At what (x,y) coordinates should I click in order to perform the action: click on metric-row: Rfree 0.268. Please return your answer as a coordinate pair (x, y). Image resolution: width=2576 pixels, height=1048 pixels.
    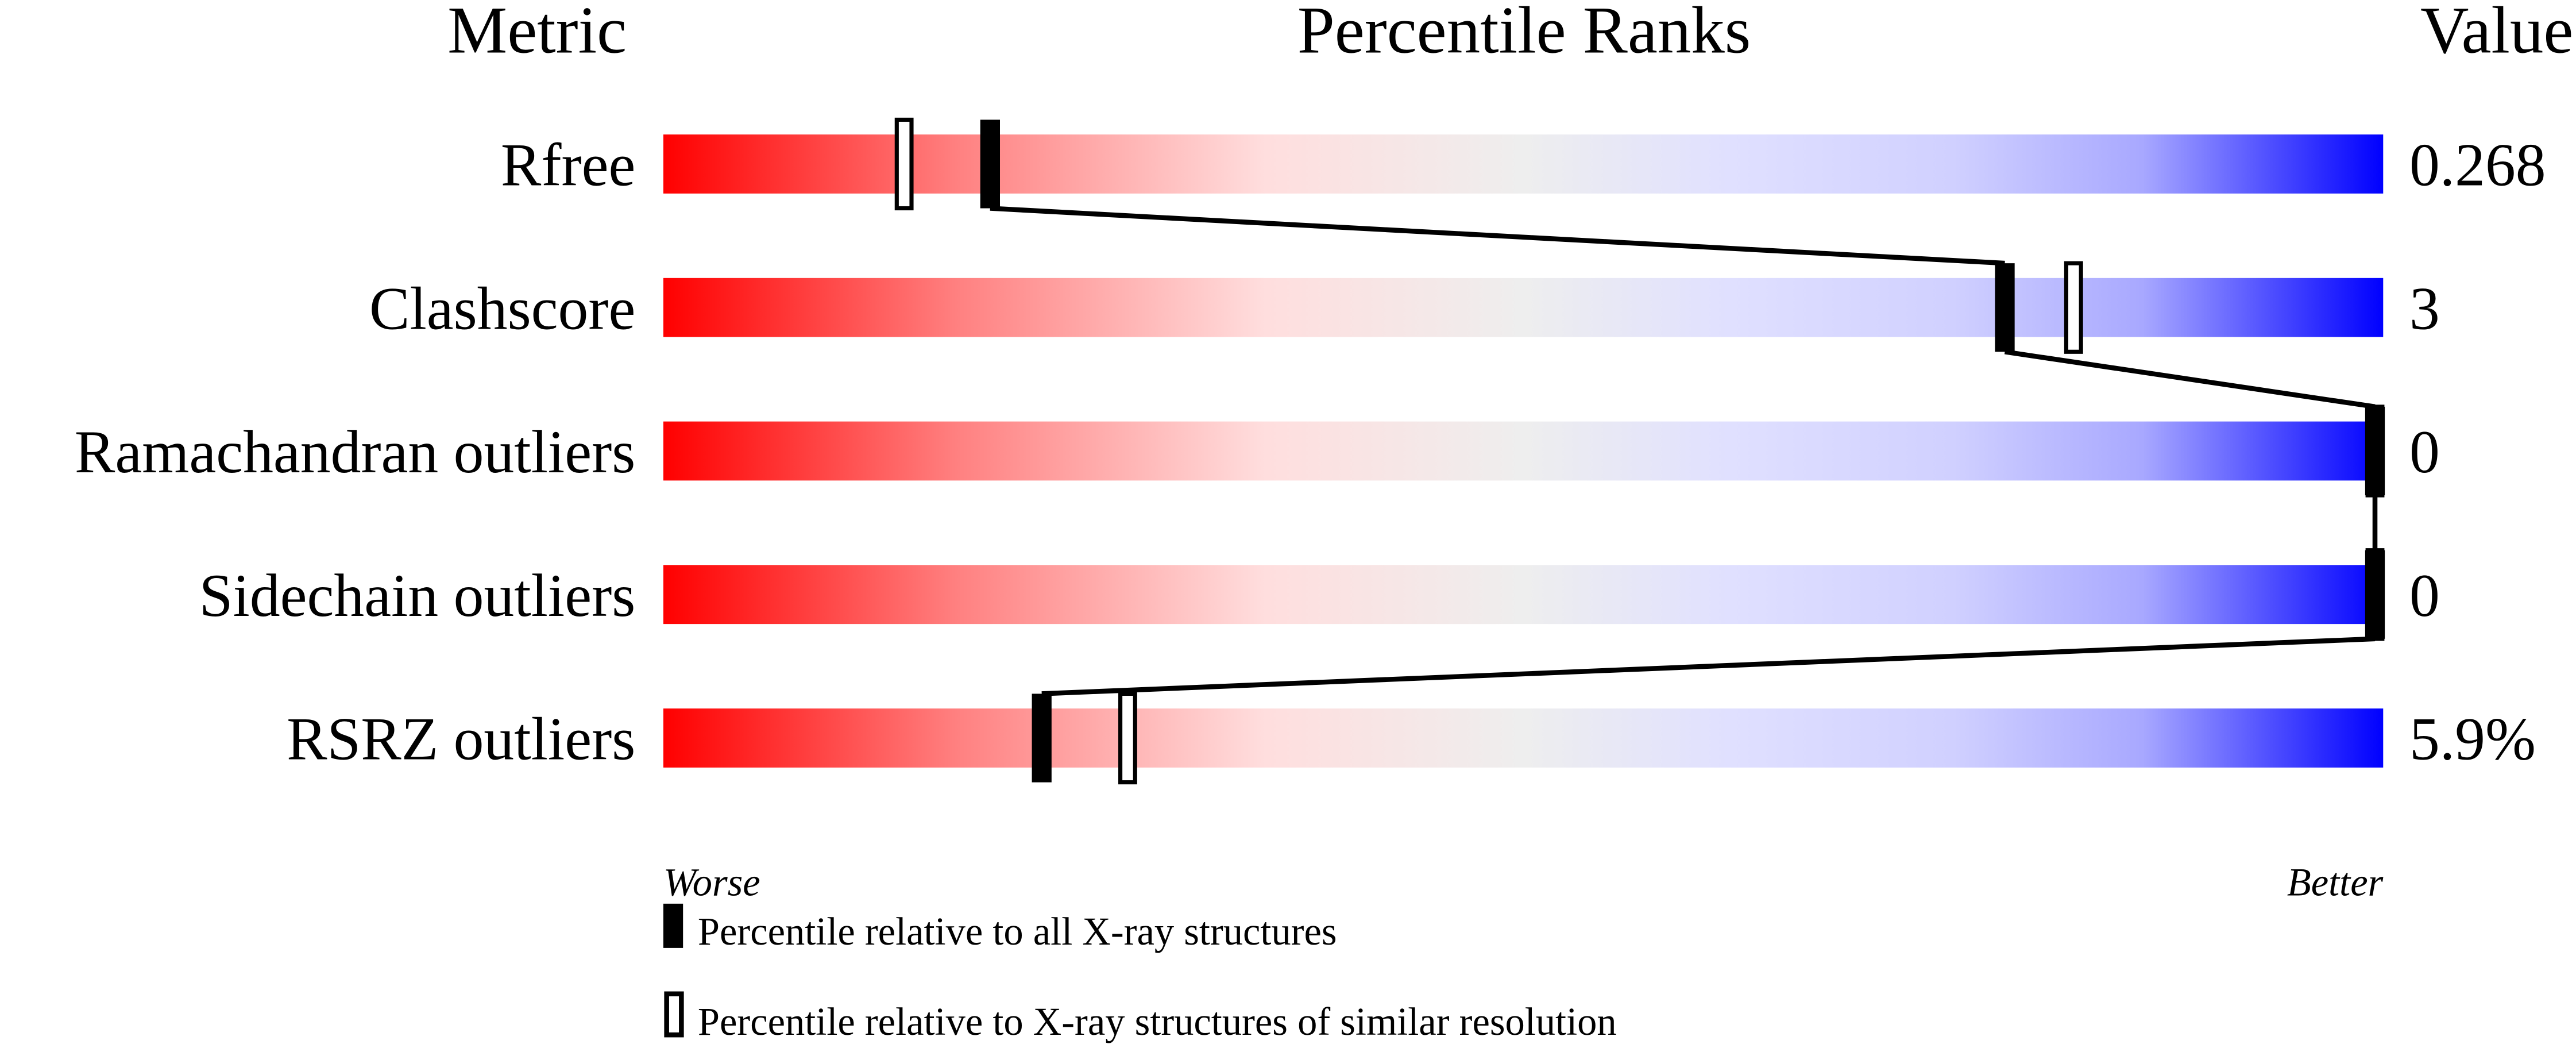
    Looking at the image, I should click on (1523, 166).